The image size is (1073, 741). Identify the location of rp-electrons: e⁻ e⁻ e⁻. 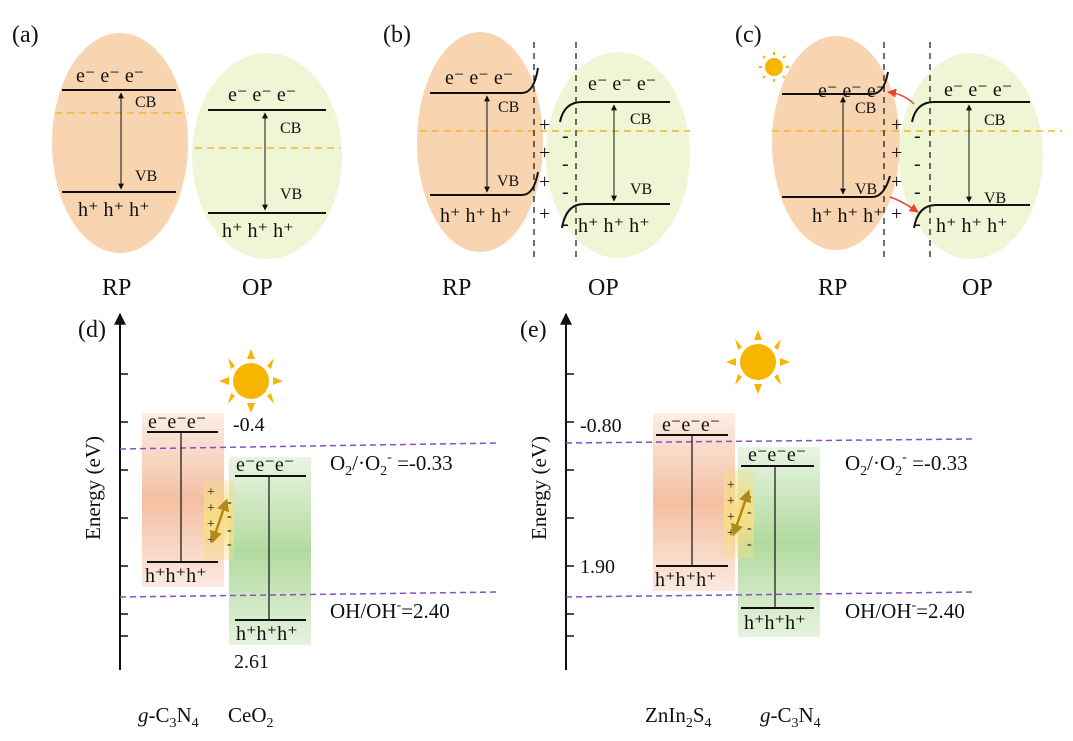
(110, 76).